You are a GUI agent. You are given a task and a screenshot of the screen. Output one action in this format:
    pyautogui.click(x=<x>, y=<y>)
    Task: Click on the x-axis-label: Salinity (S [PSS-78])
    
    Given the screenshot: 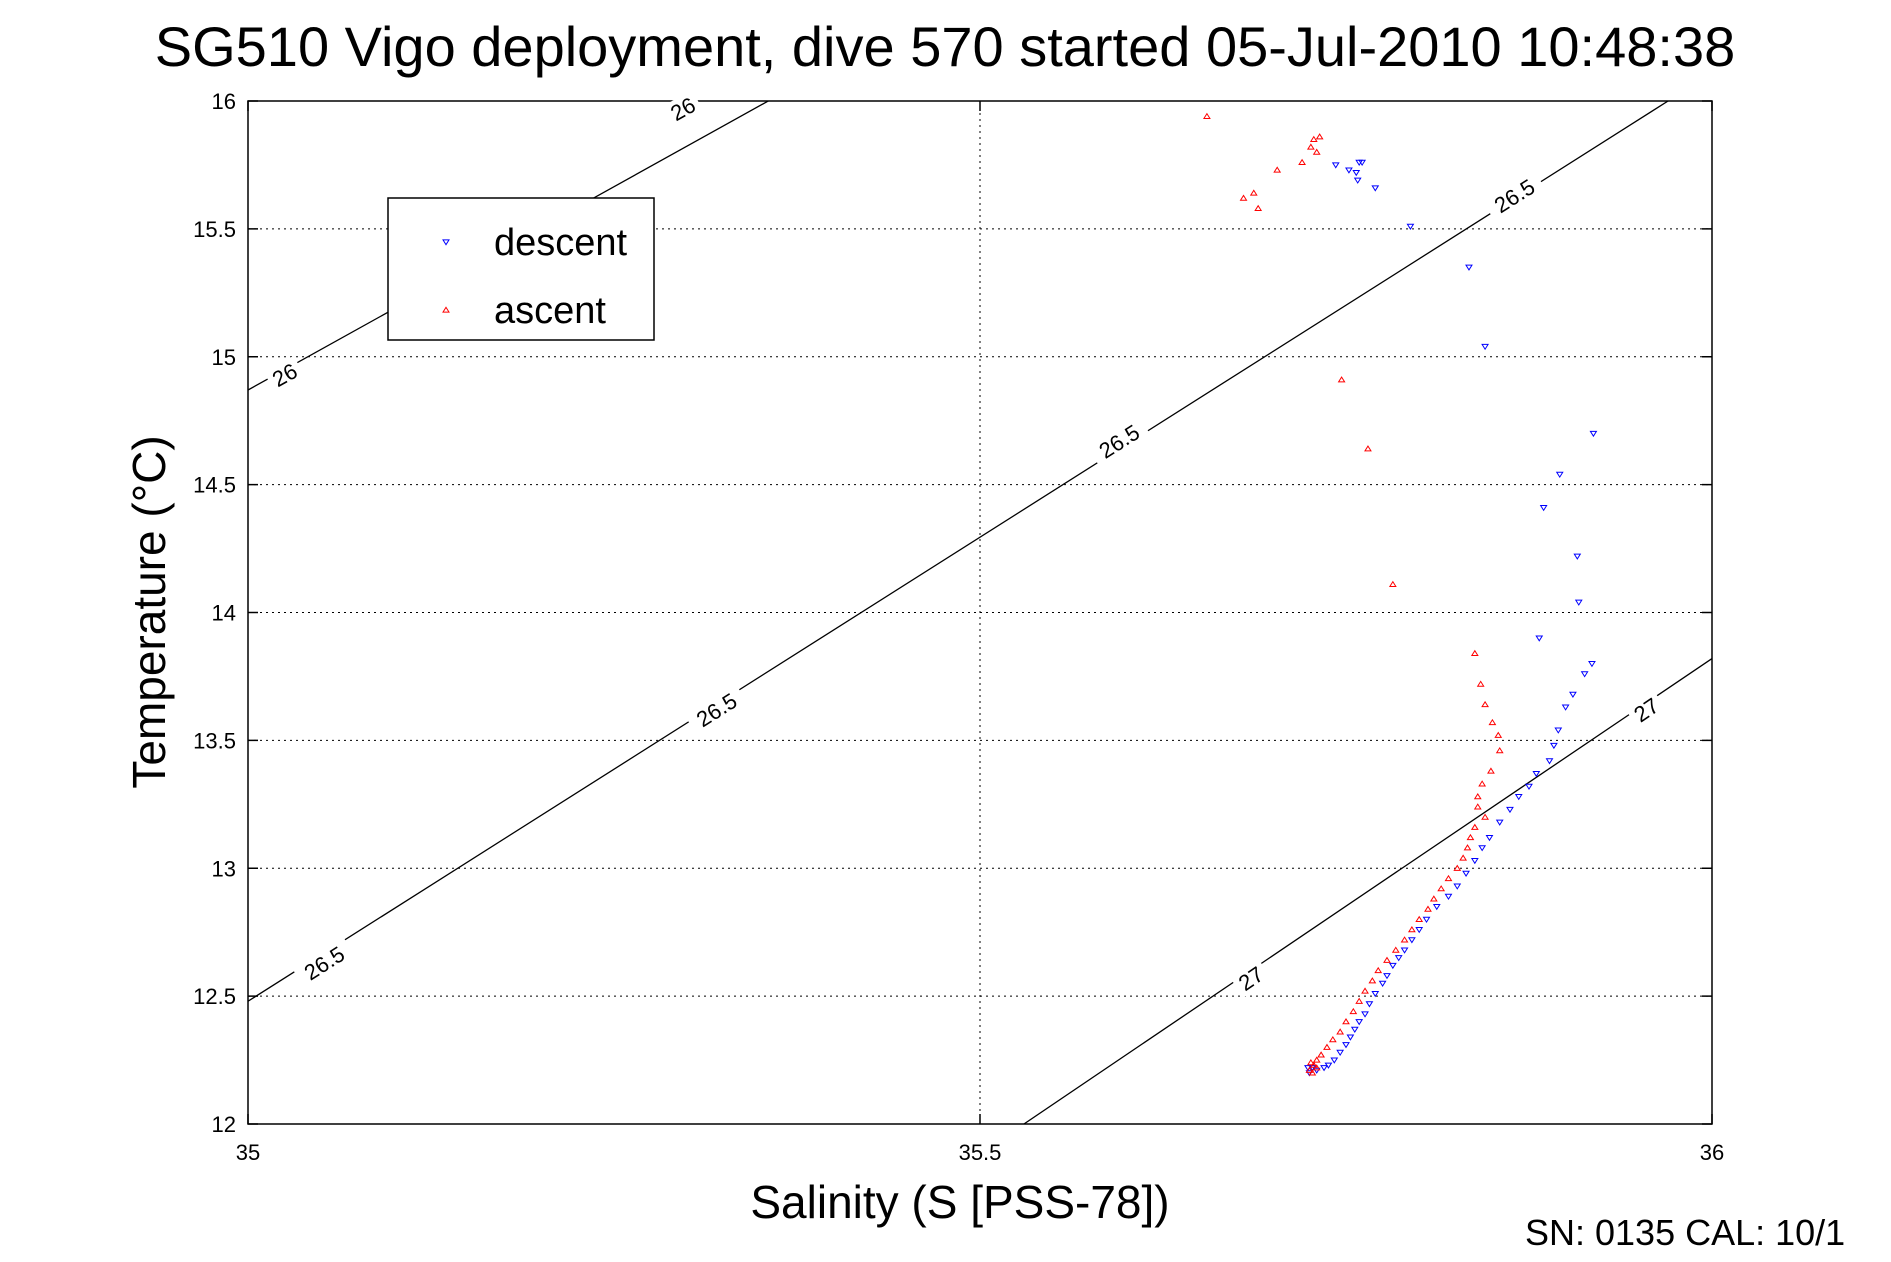 What is the action you would take?
    pyautogui.click(x=959, y=1202)
    